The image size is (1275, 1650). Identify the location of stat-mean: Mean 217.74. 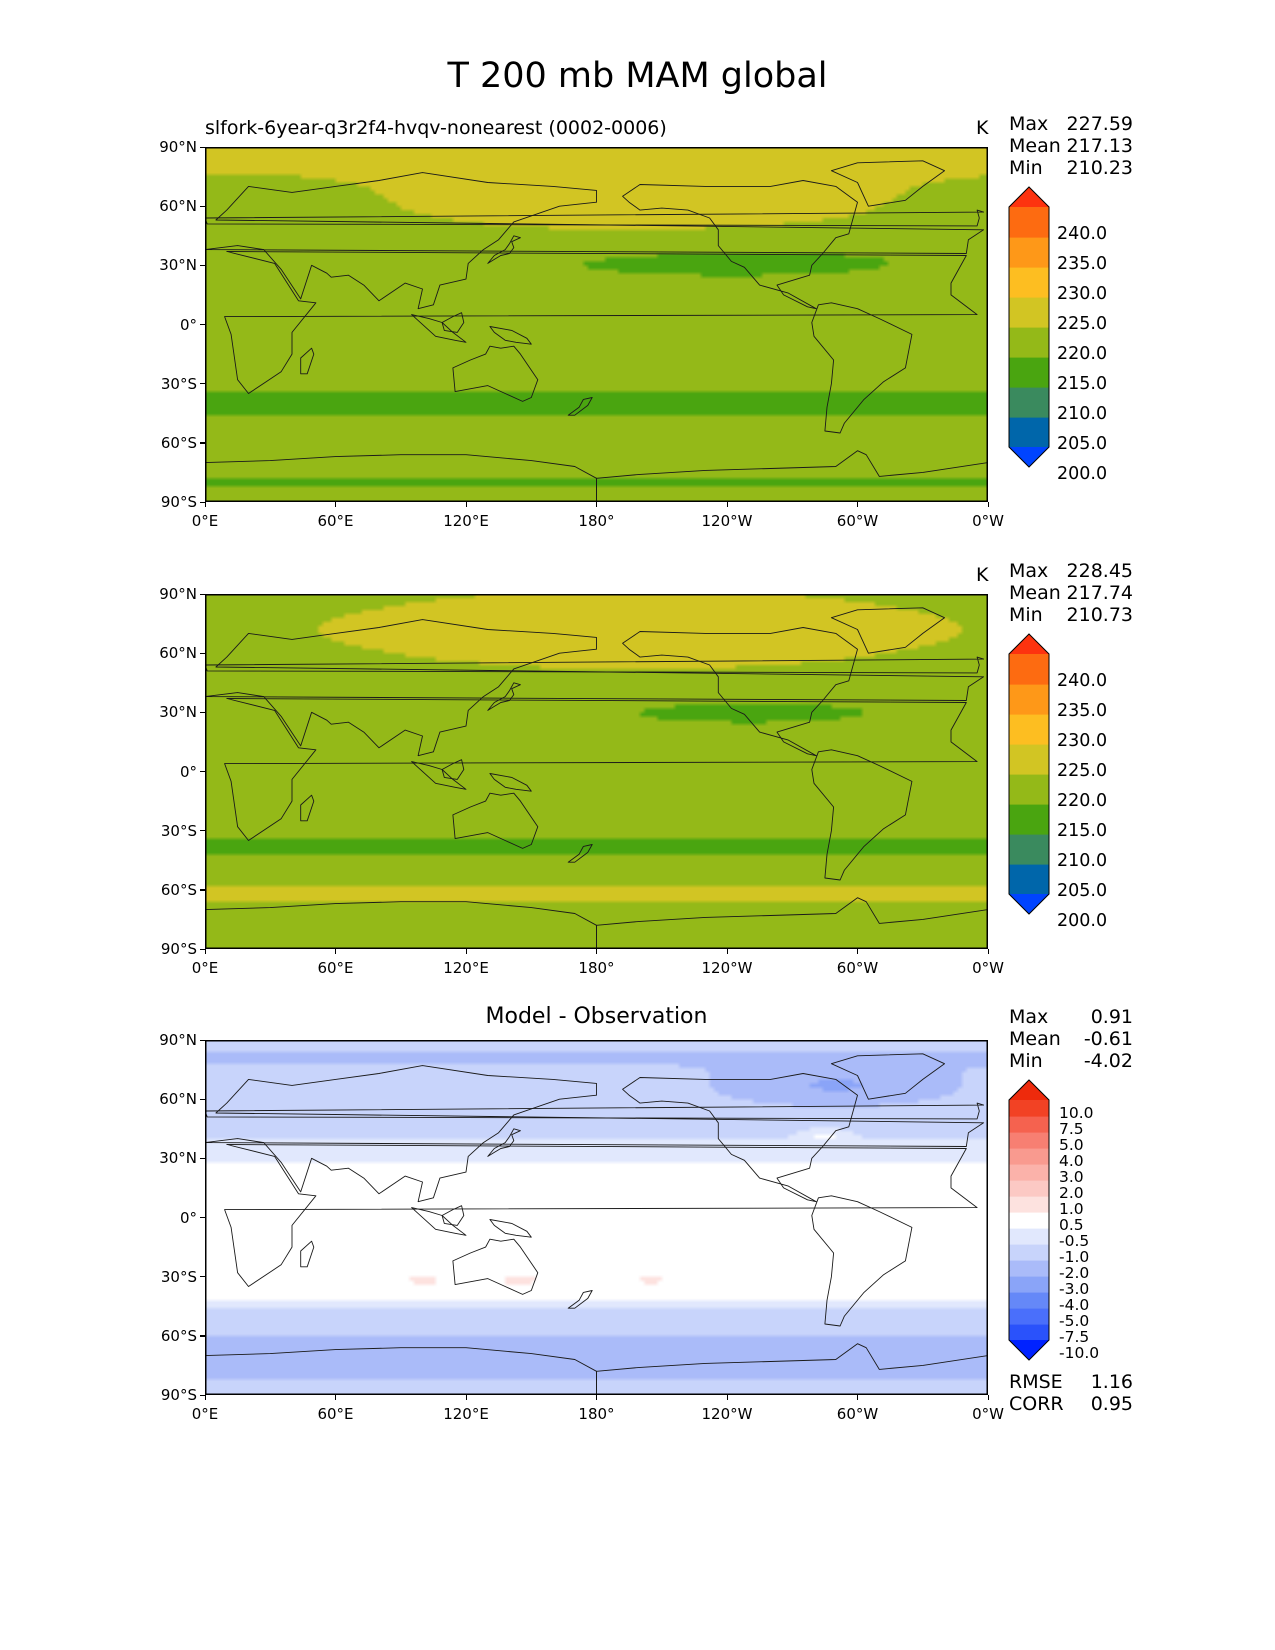
(1071, 593).